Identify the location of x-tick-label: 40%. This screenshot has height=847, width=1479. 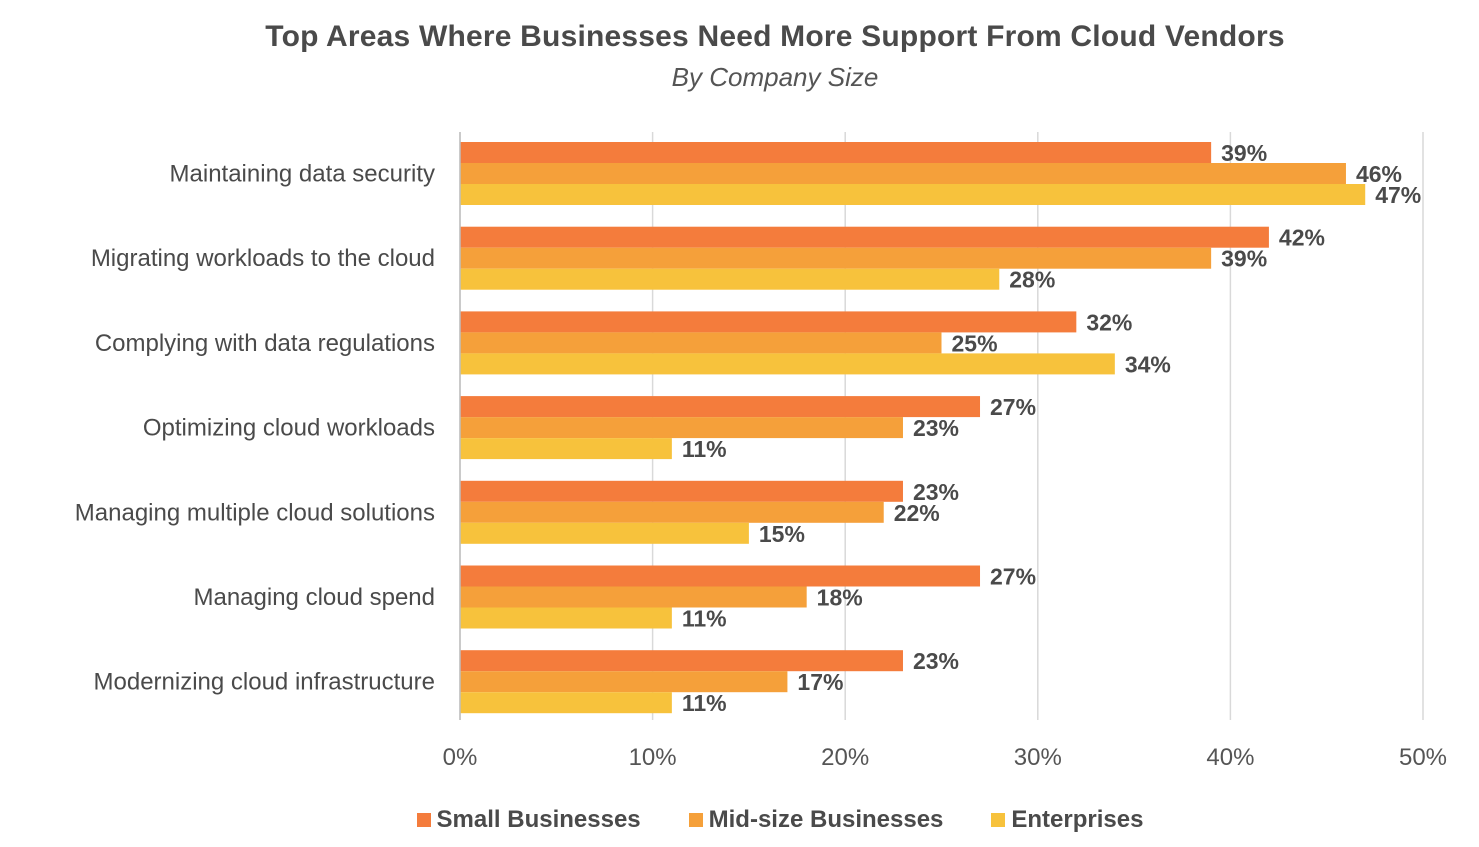
(1230, 757).